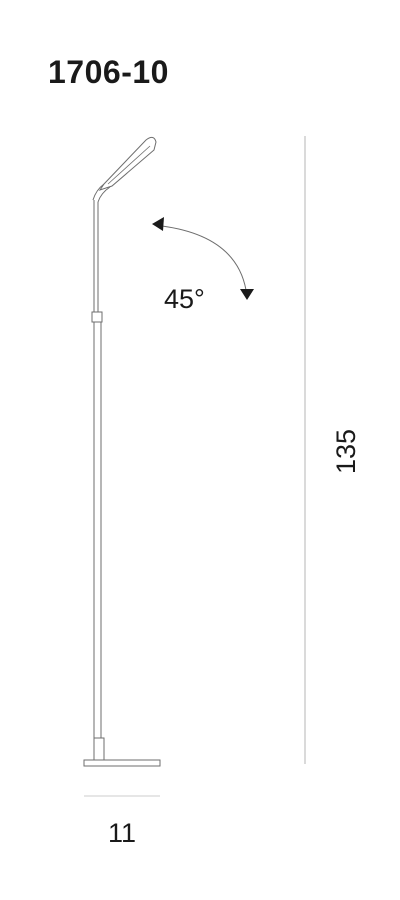 Image resolution: width=400 pixels, height=900 pixels. I want to click on lamp-base-plate, so click(122, 763).